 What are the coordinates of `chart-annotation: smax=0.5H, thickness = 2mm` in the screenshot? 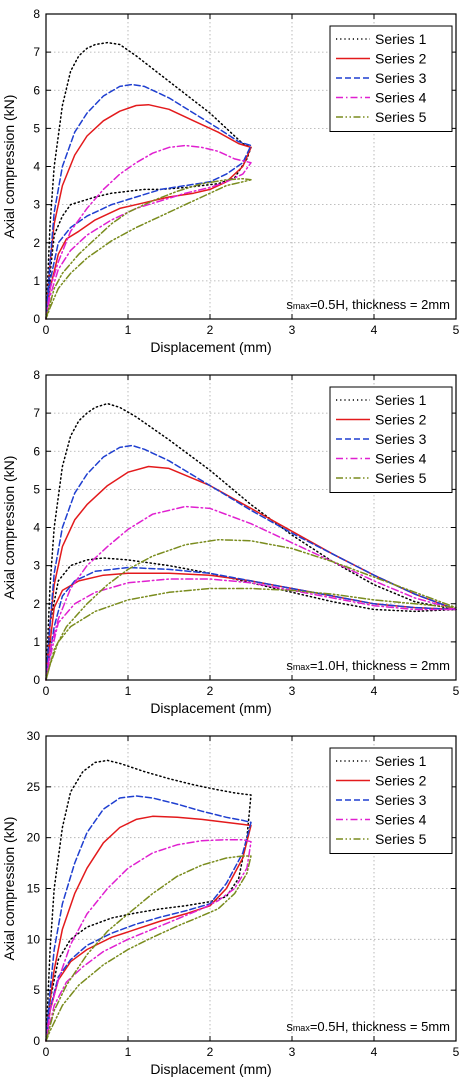 It's located at (368, 304).